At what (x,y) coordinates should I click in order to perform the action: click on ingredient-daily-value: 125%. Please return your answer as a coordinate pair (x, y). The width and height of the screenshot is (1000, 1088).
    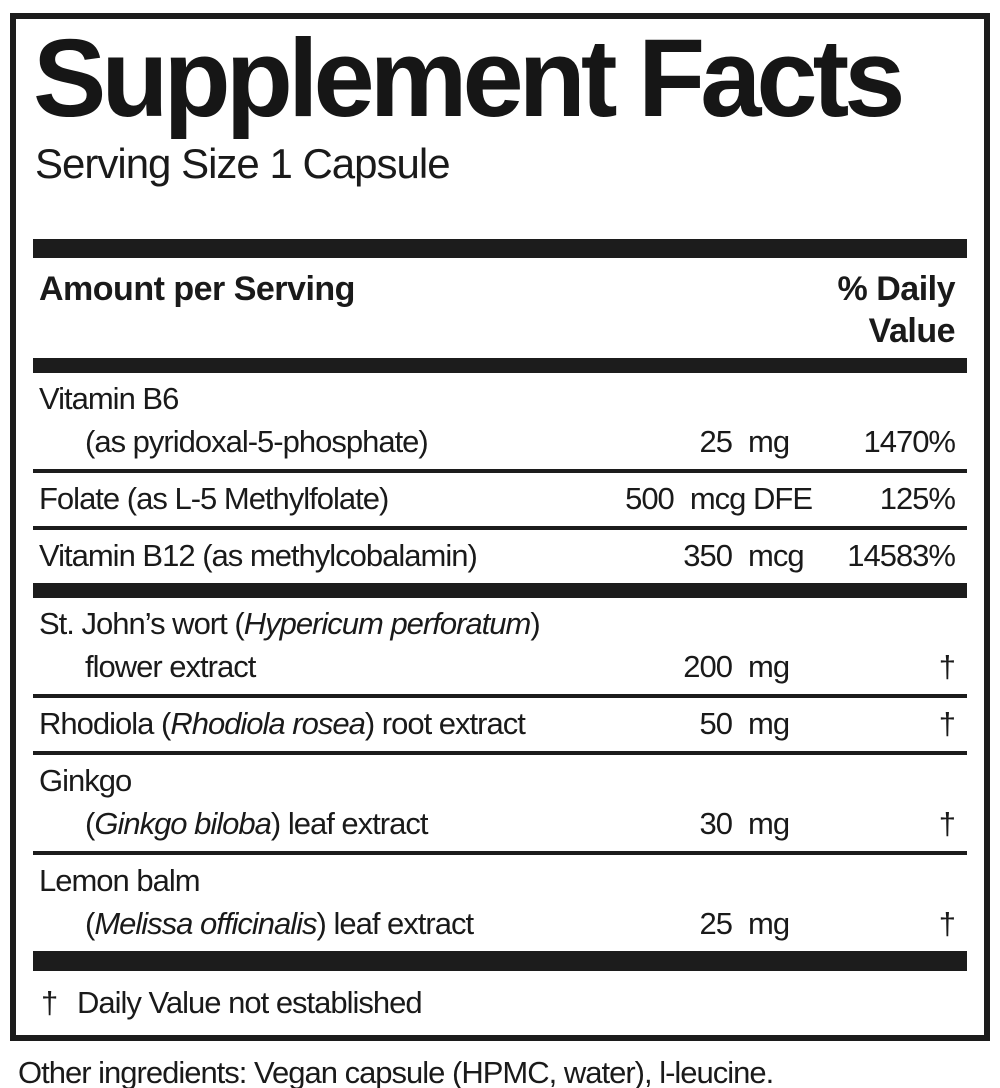
    Looking at the image, I should click on (917, 498).